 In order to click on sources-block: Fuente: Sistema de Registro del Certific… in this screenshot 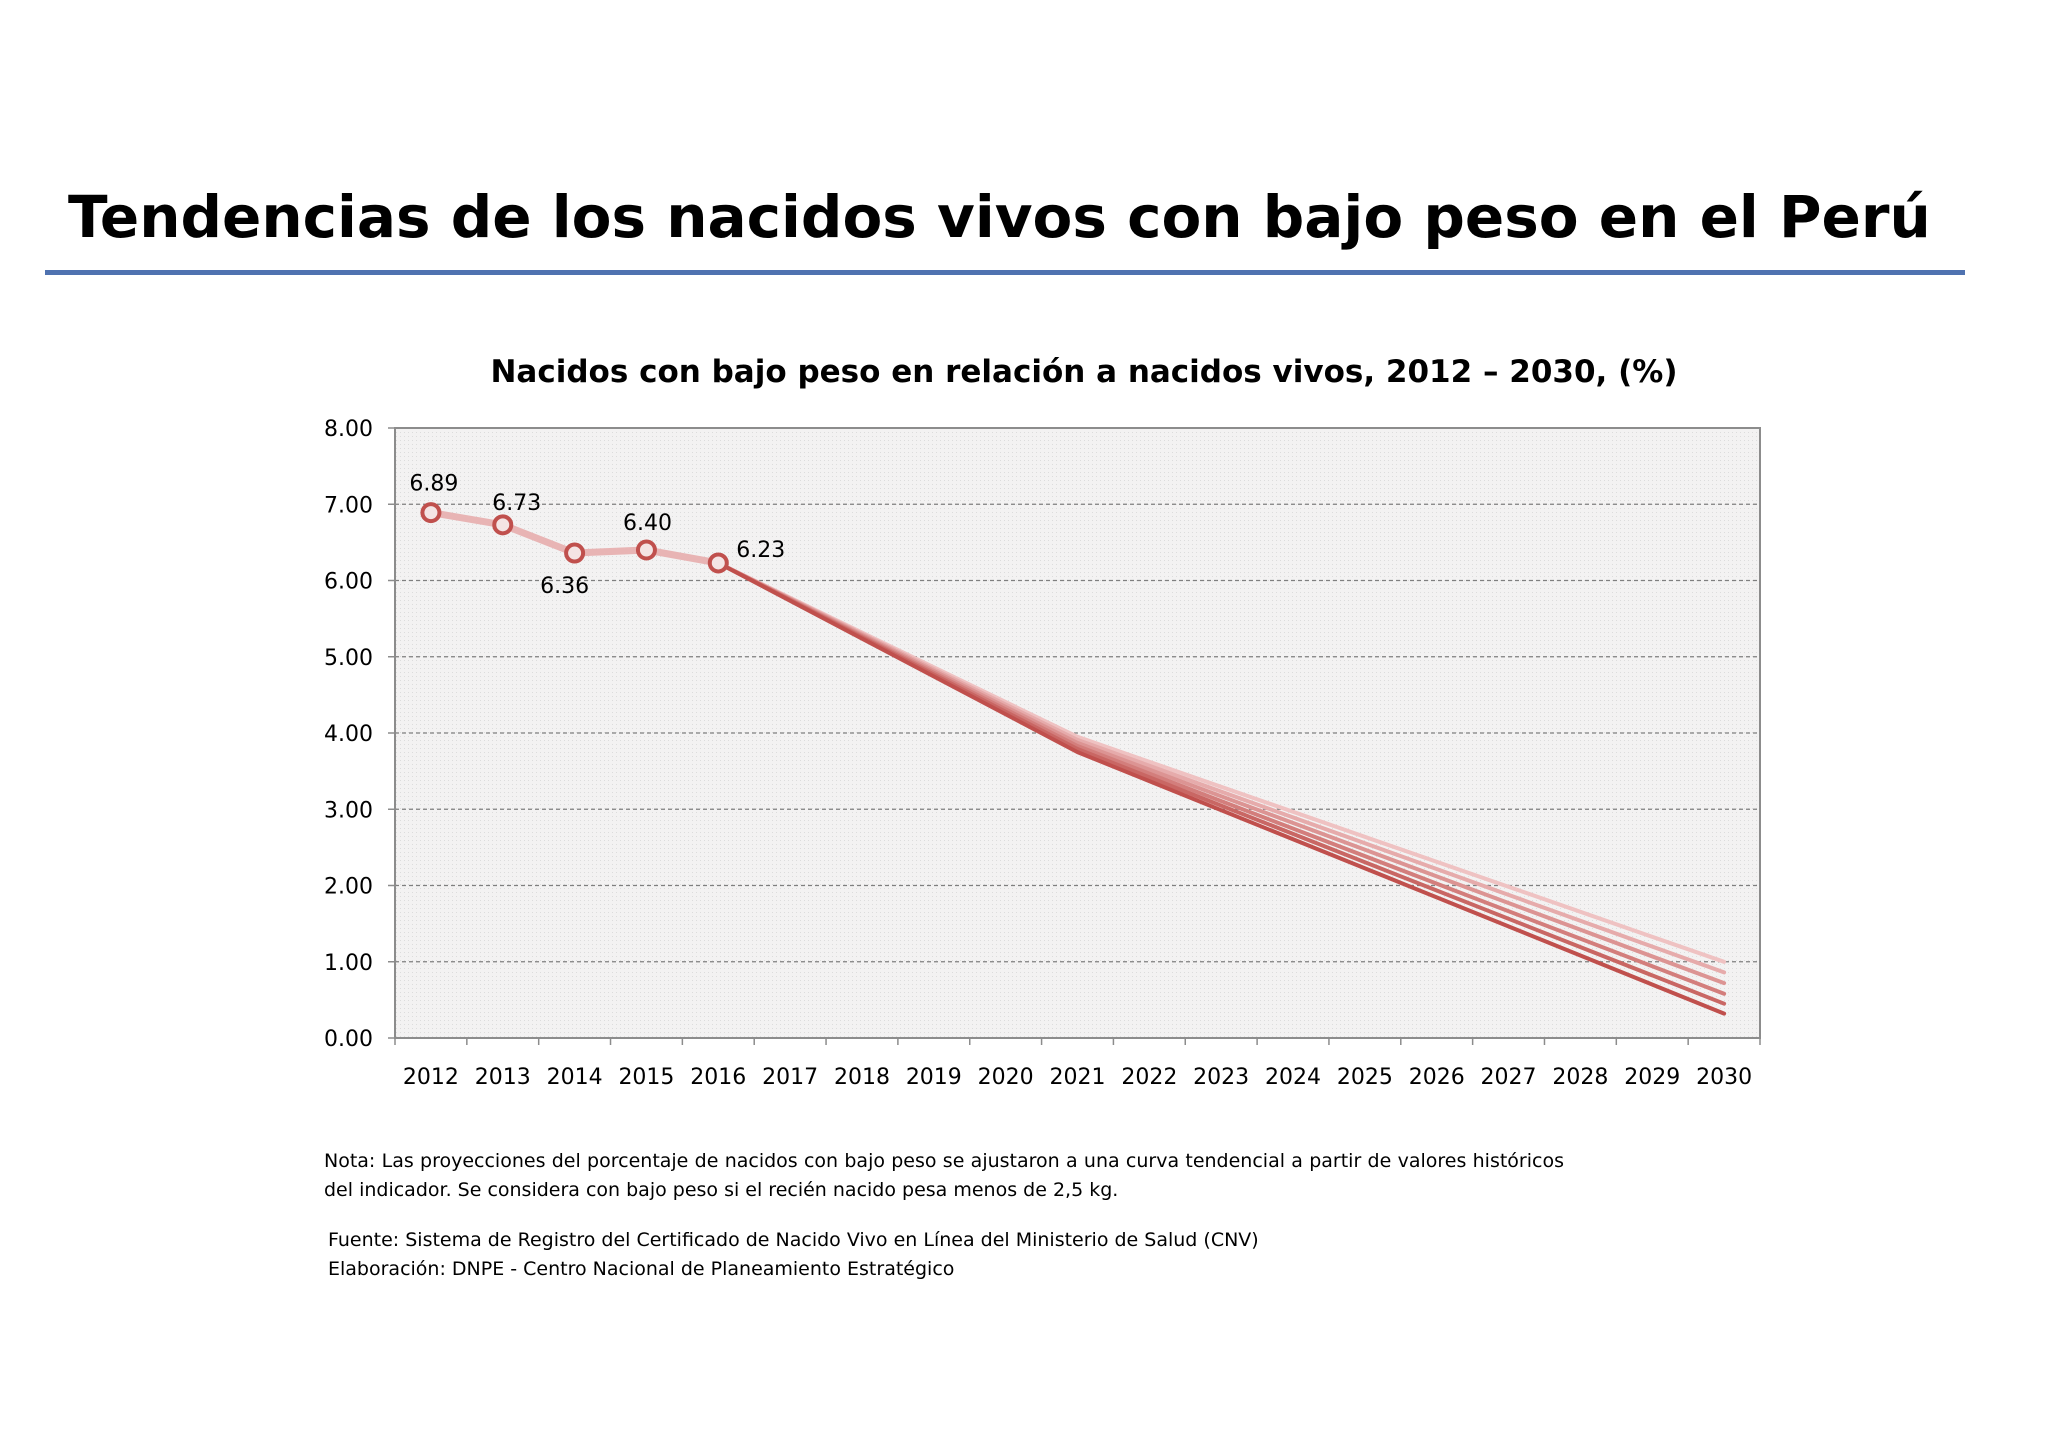, I will do `click(793, 1255)`.